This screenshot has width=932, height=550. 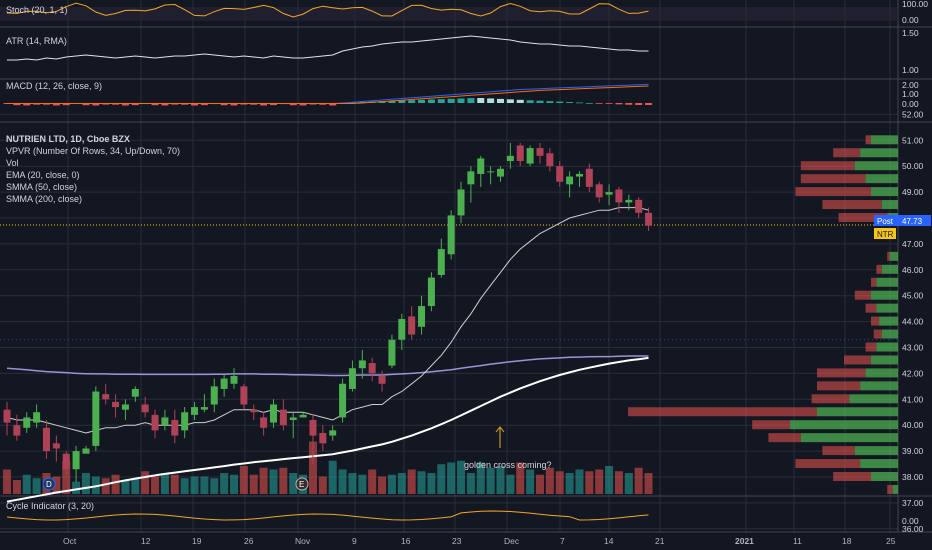 I want to click on cycle-tick-0: 0.00, so click(x=910, y=521).